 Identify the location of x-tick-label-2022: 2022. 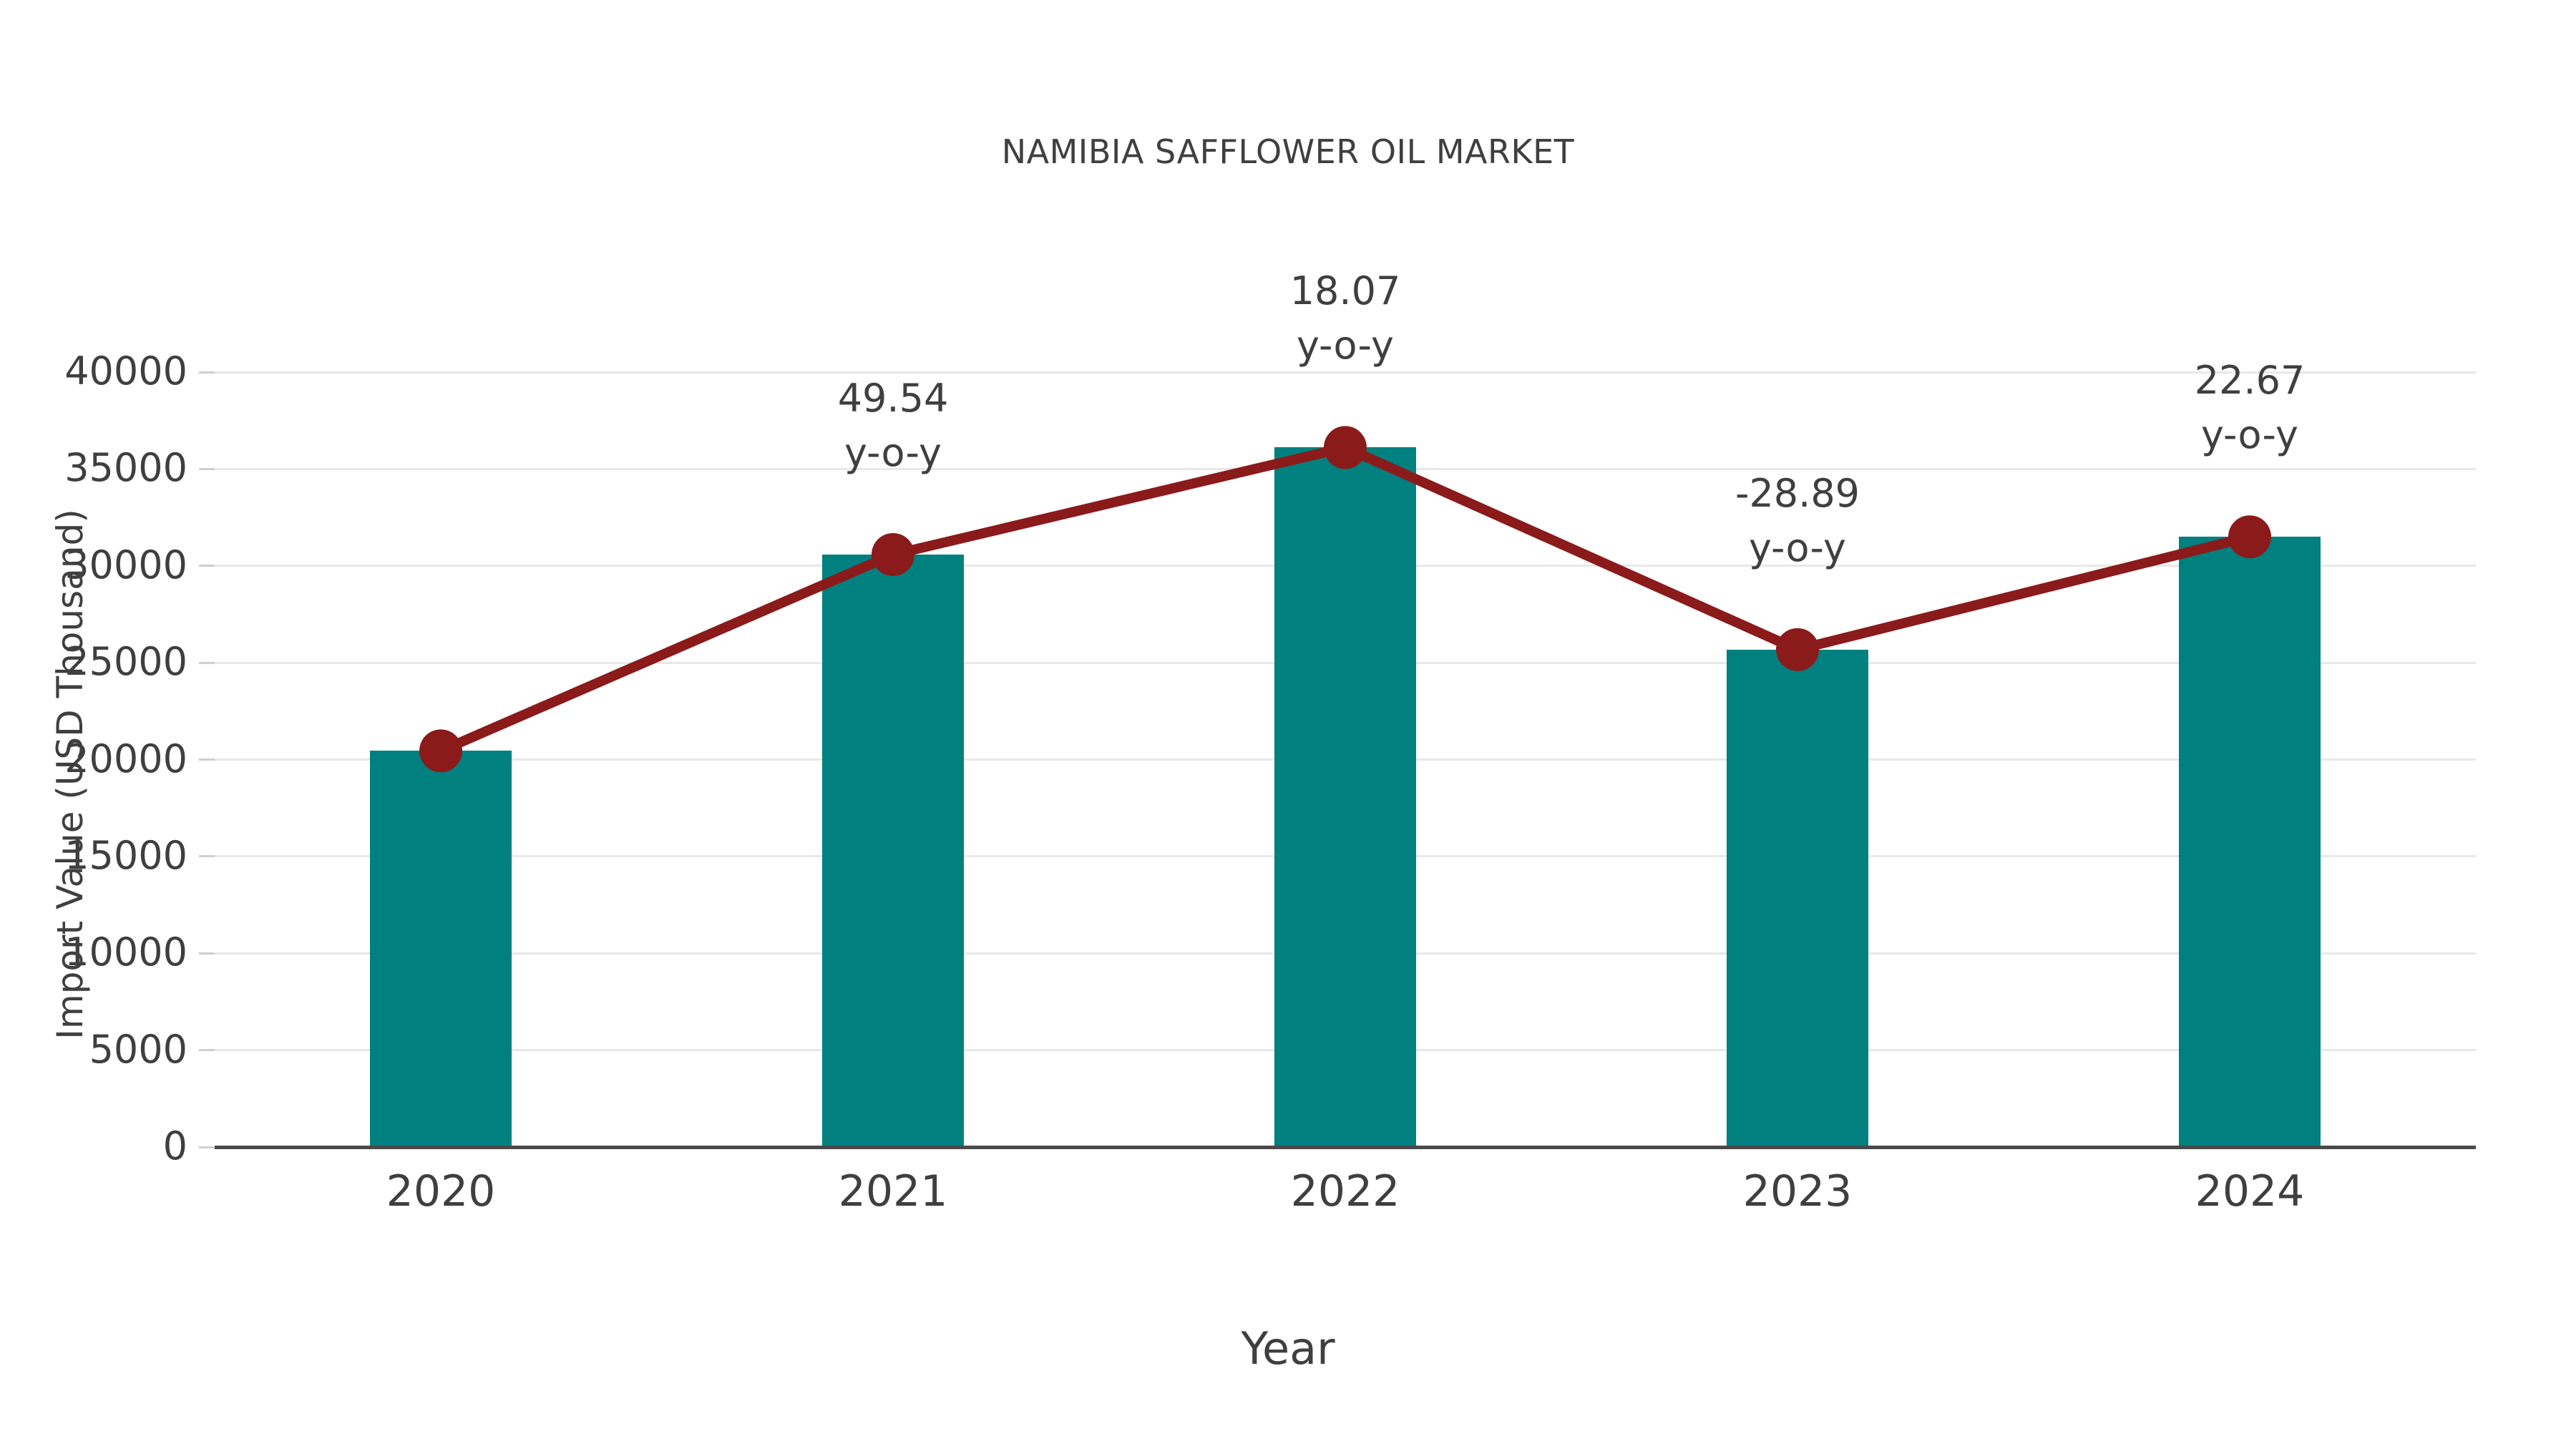
(1345, 1191).